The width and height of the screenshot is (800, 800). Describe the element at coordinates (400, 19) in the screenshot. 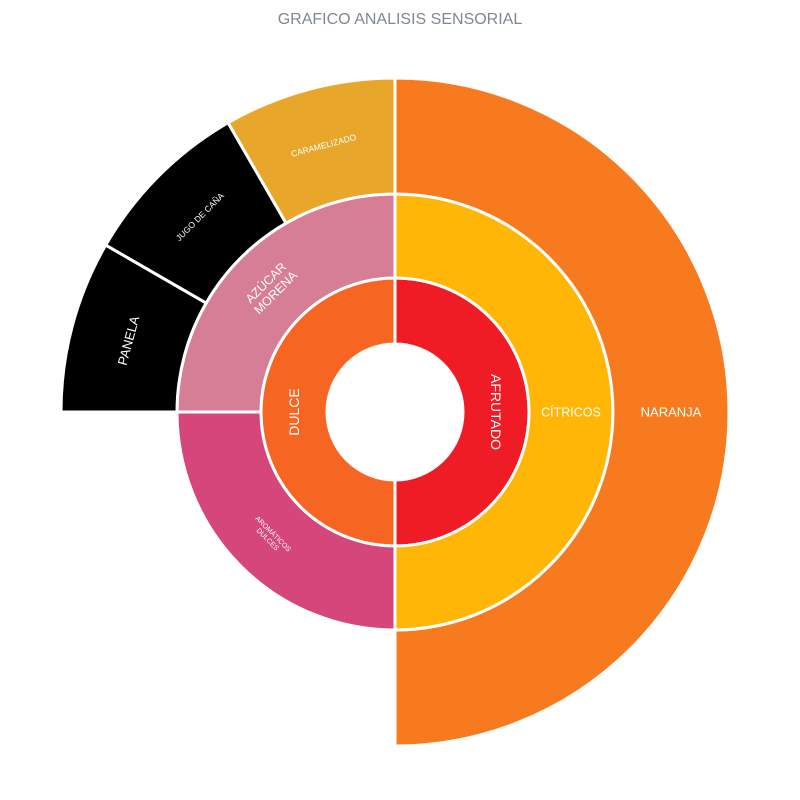

I see `chart-title: GRAFICO ANALISIS SENSORIAL` at that location.